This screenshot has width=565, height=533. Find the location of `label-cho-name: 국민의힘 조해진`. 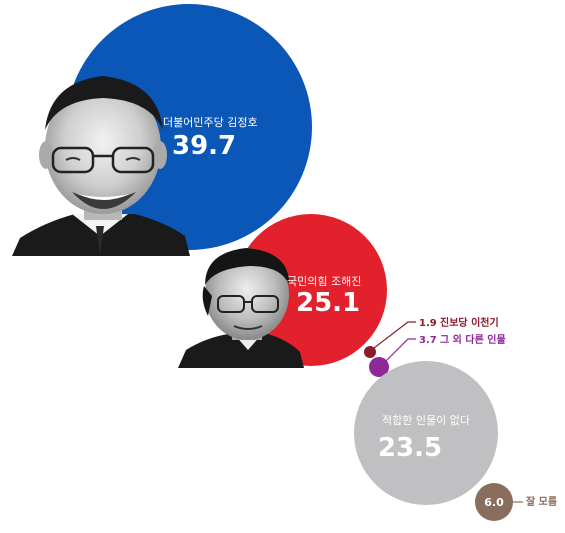

label-cho-name: 국민의힘 조해진 is located at coordinates (324, 281).